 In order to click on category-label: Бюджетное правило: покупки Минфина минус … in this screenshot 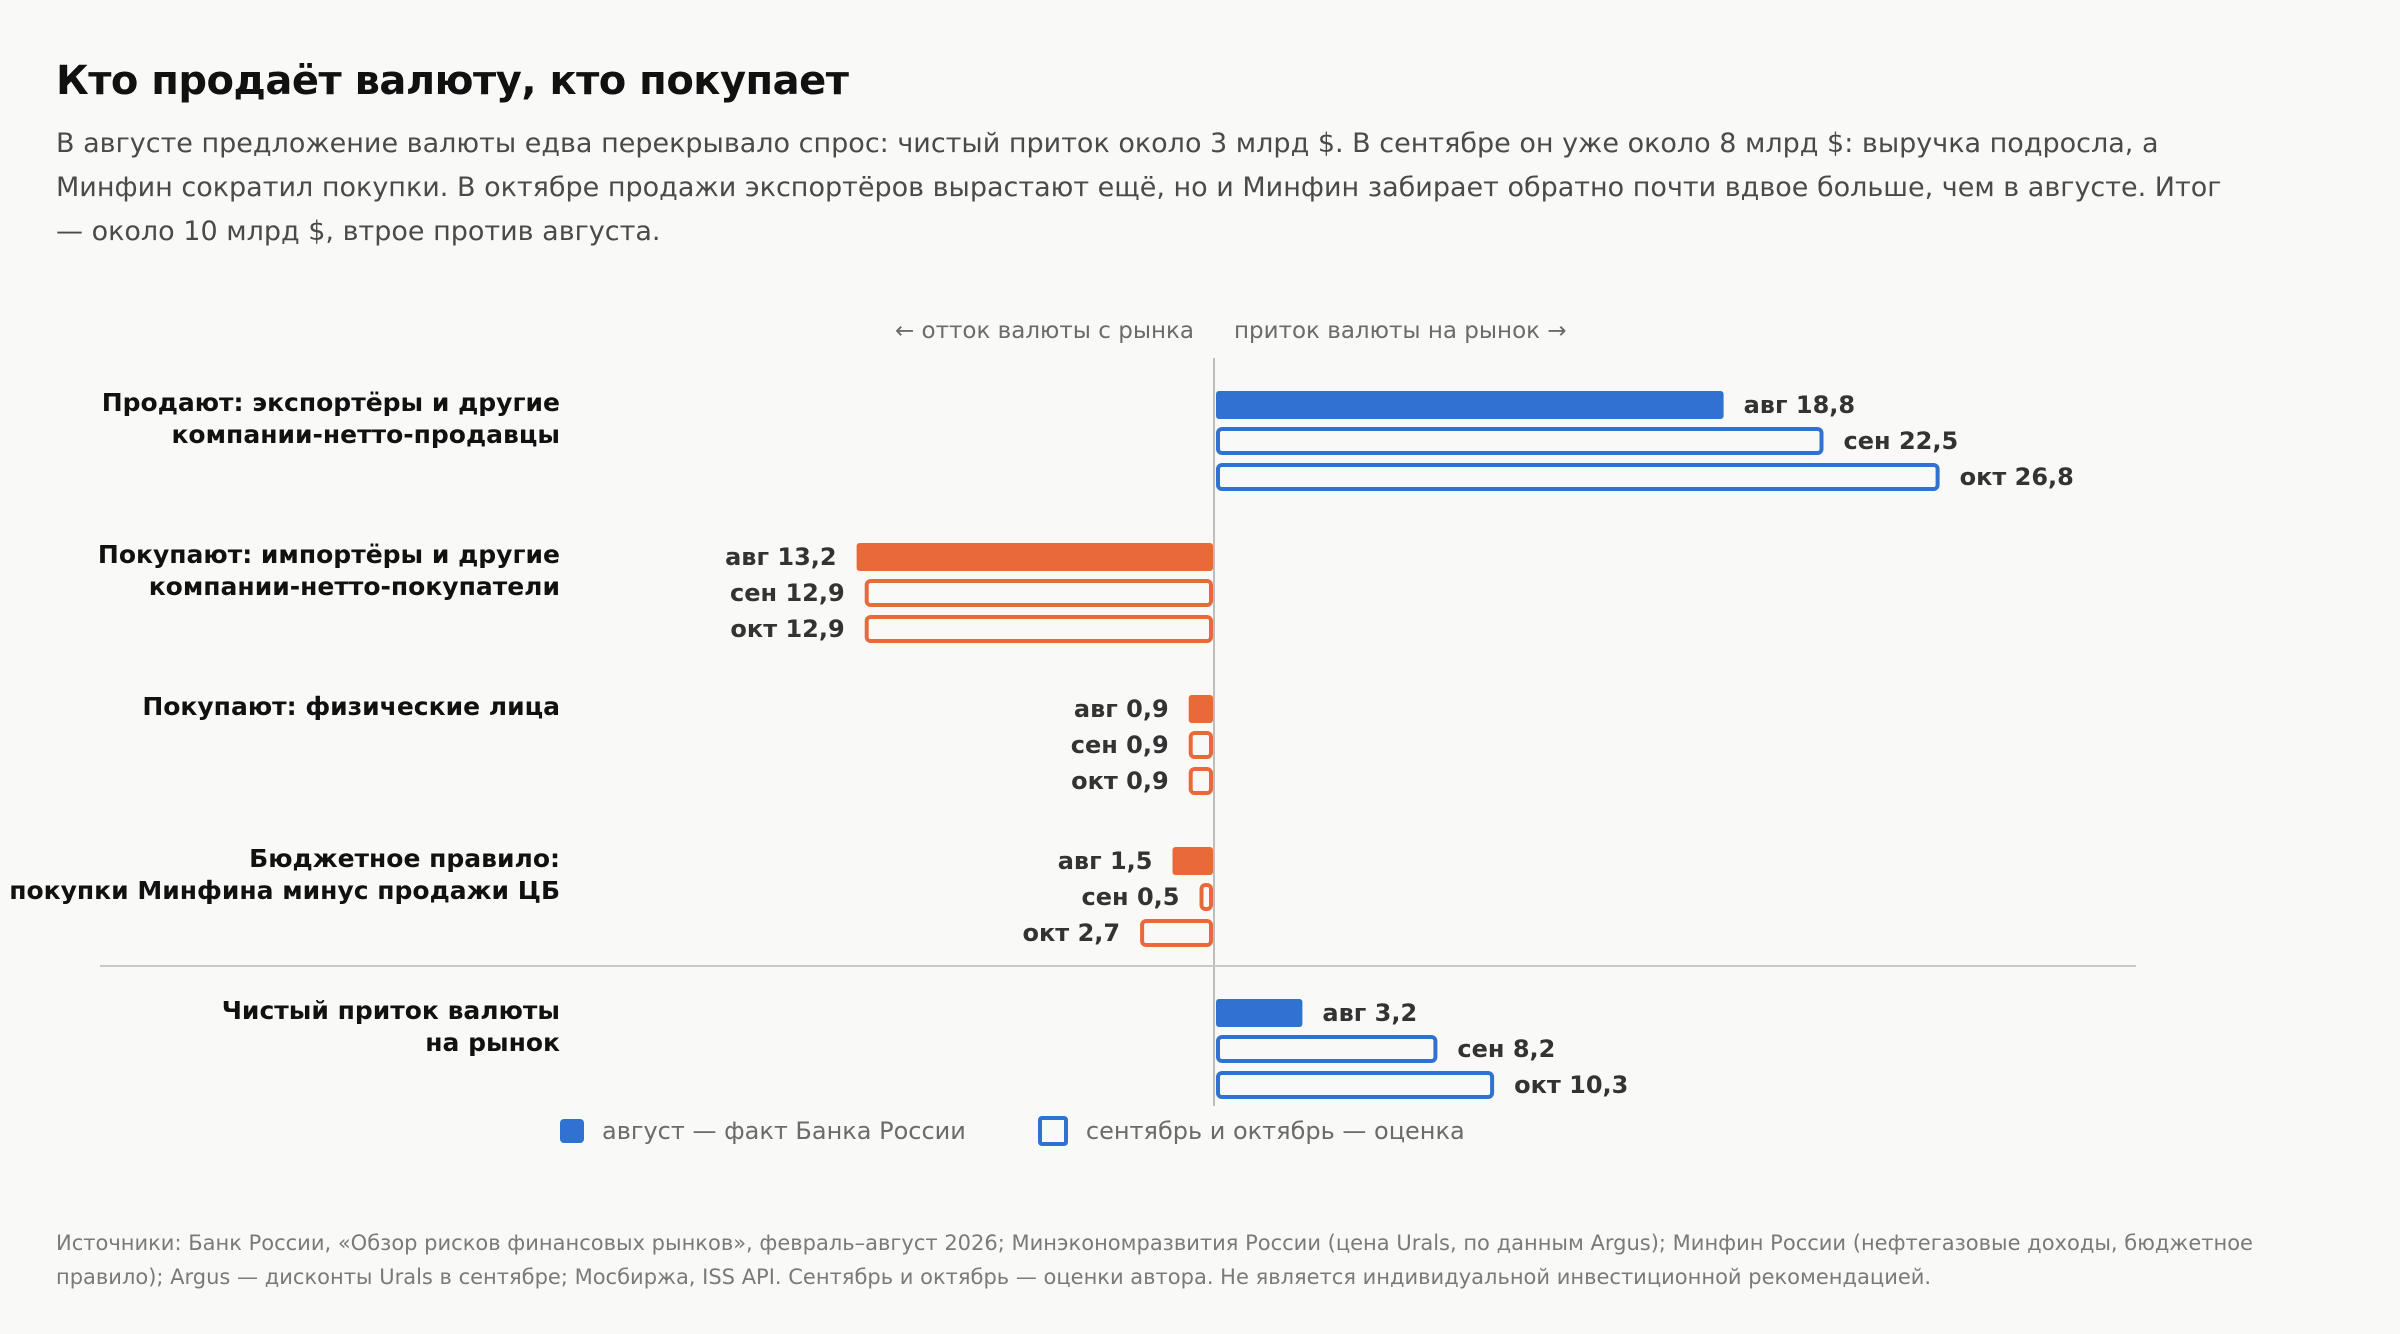, I will do `click(280, 875)`.